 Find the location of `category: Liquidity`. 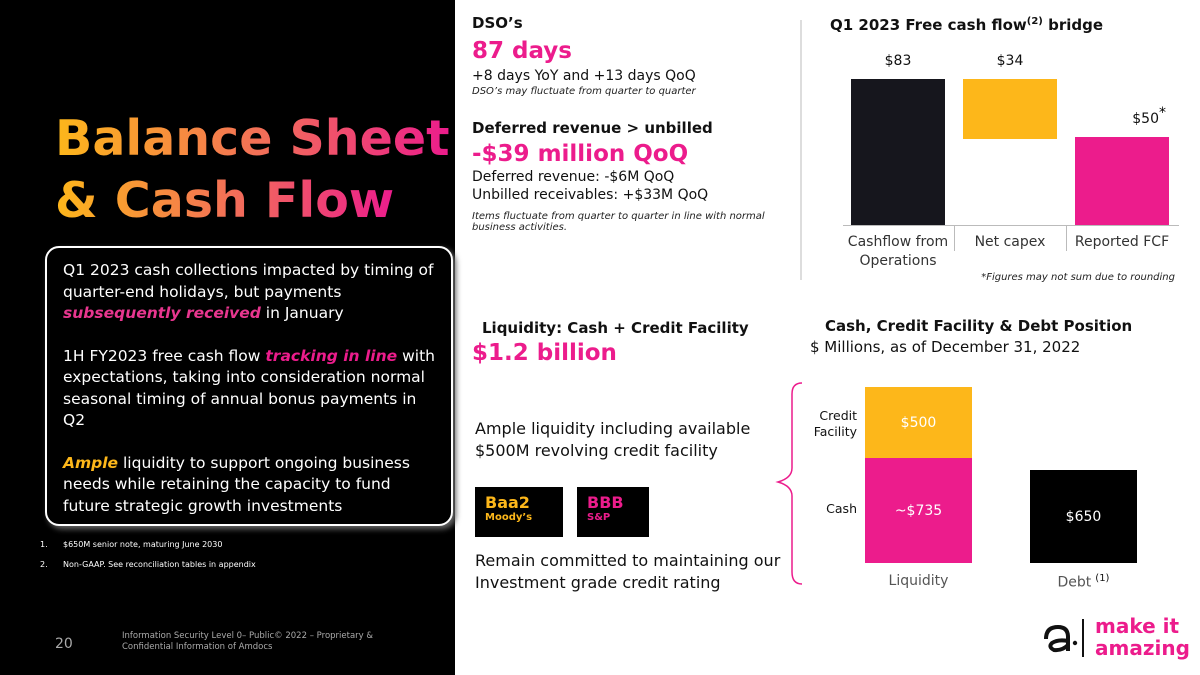

category: Liquidity is located at coordinates (918, 581).